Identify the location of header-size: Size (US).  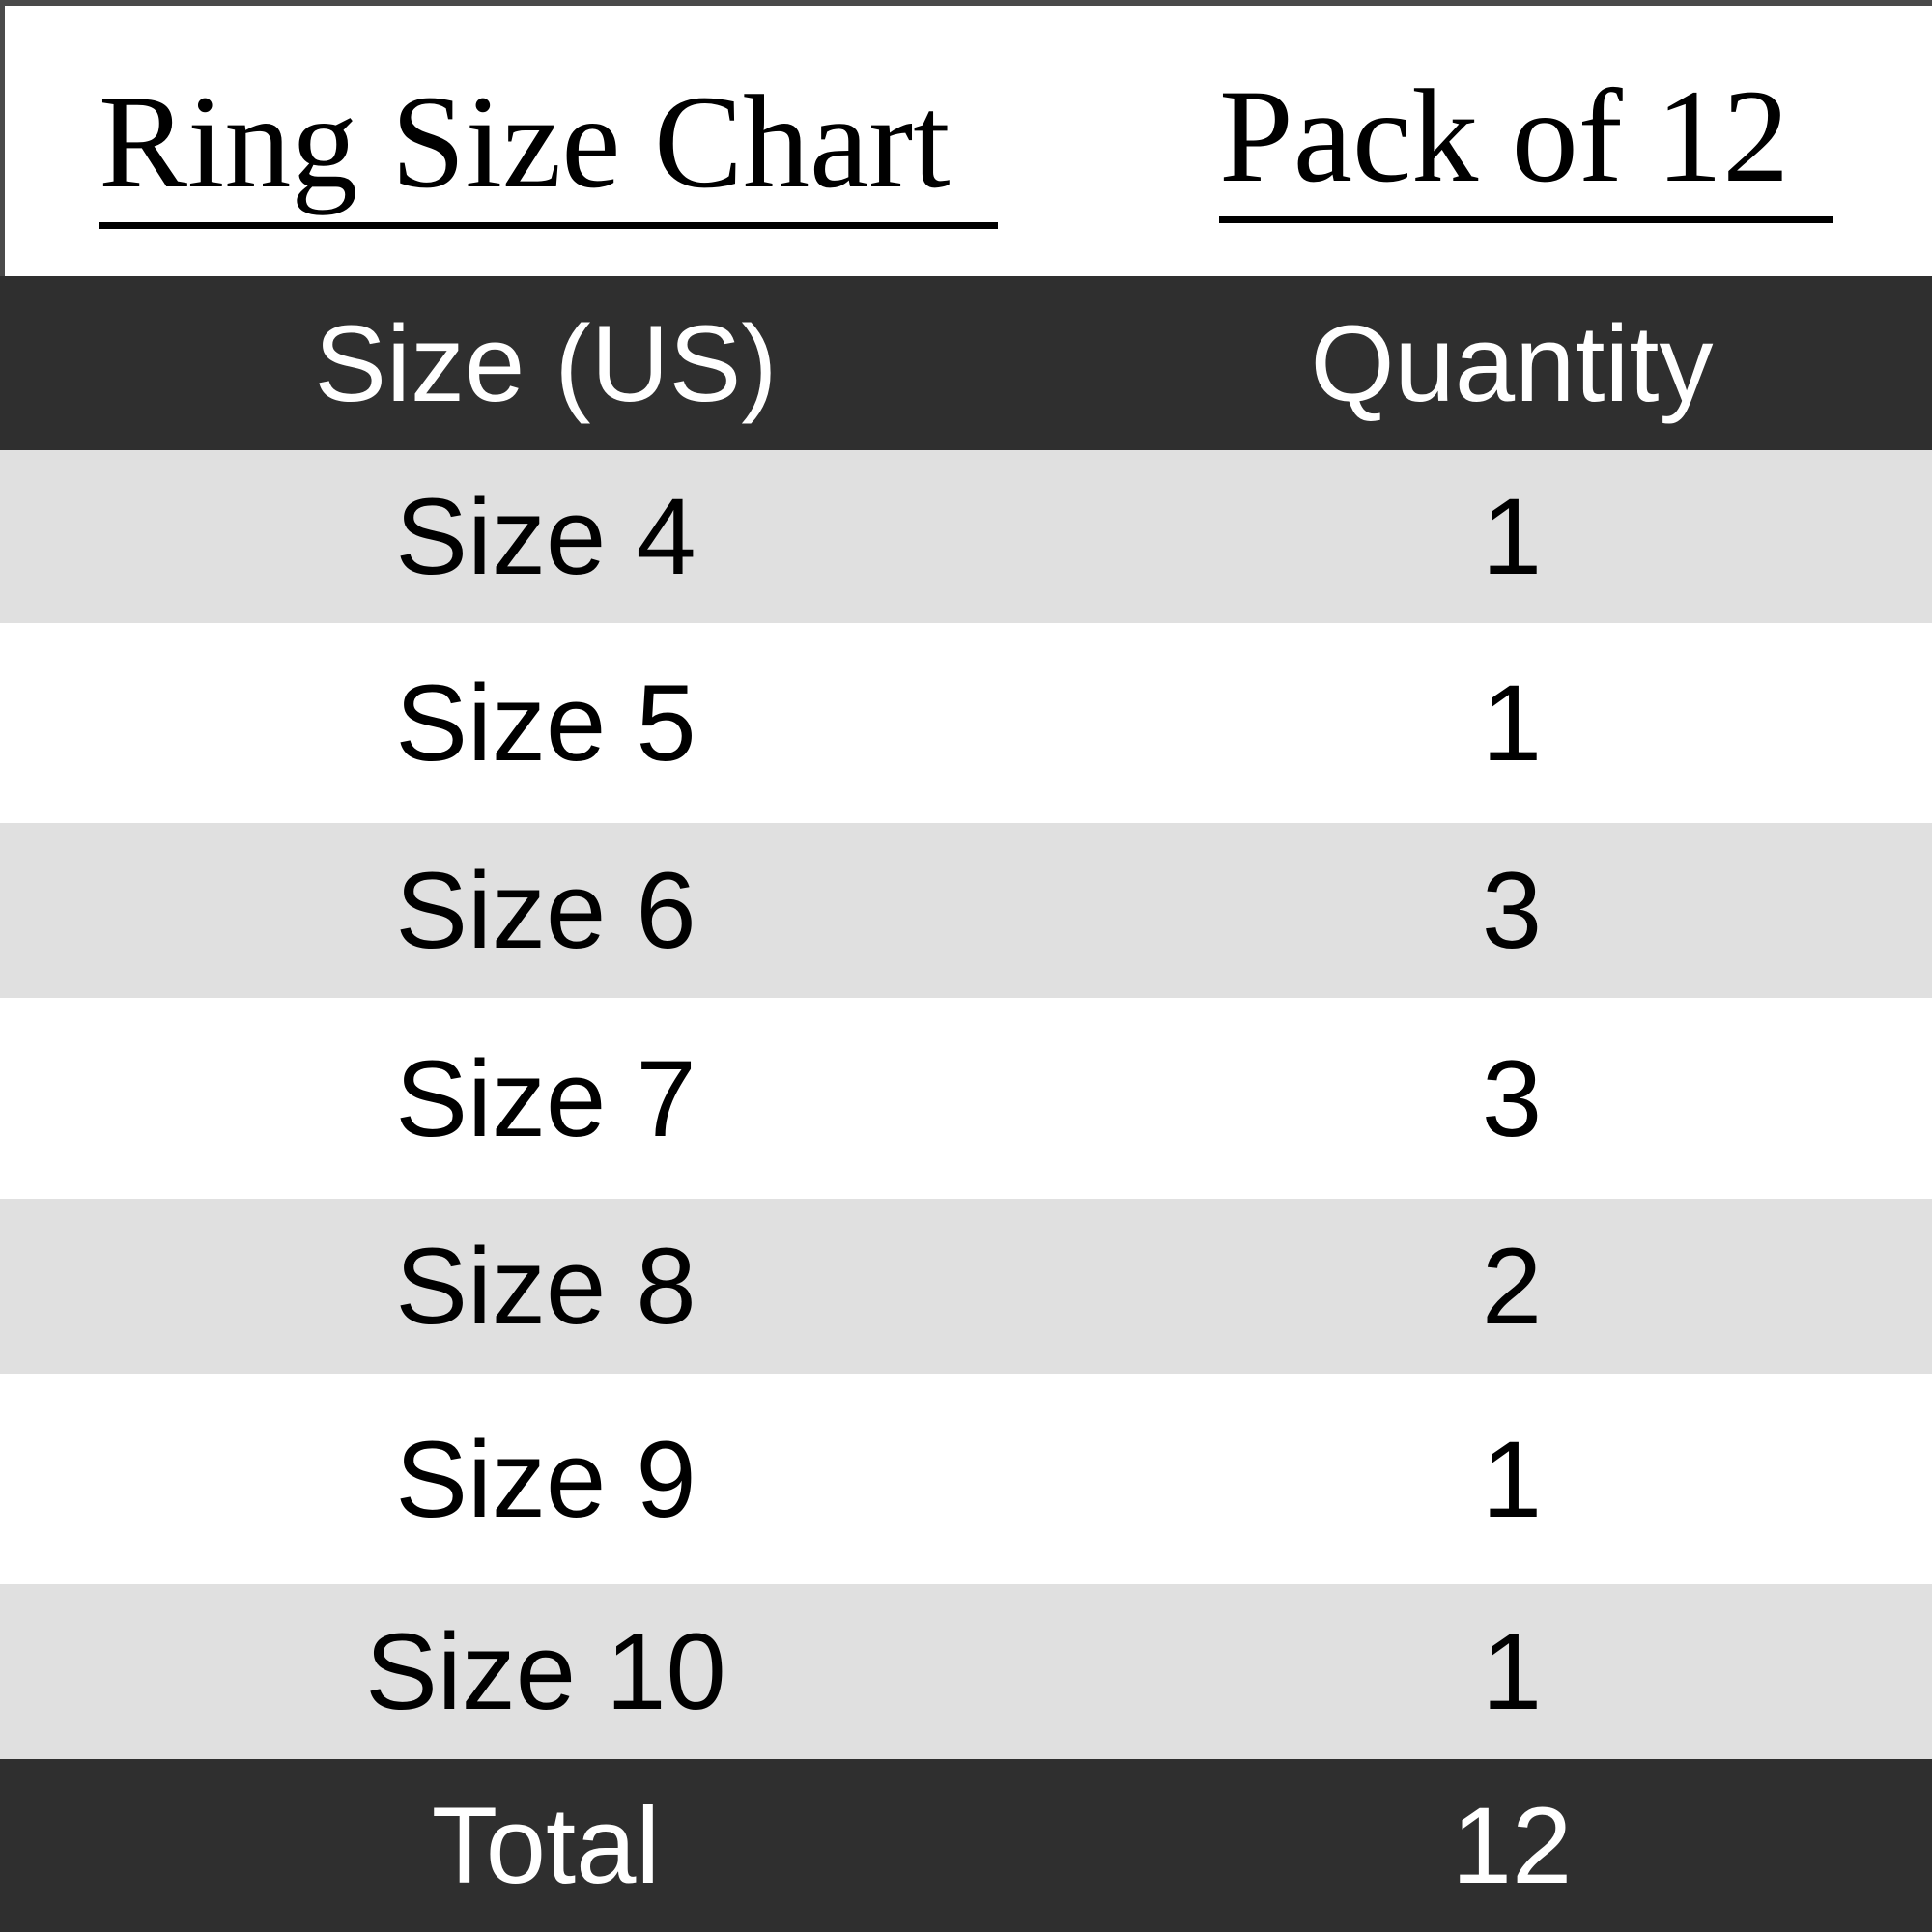
(546, 363).